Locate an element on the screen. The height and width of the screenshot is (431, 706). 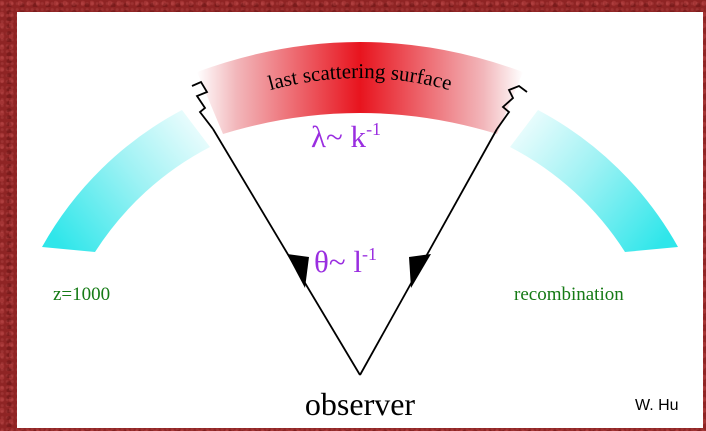
last-scattering-band is located at coordinates (360, 88).